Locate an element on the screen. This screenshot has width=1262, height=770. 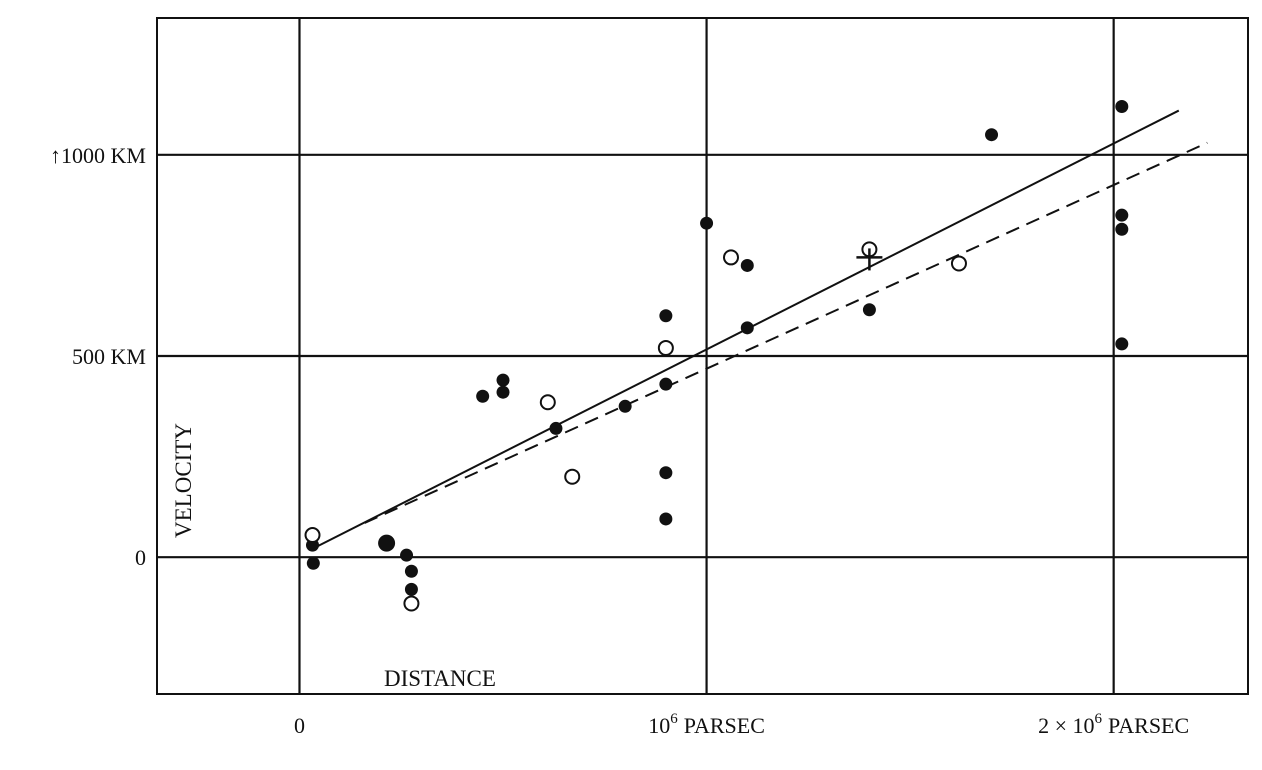
y-tick-label: 500 KM is located at coordinates (109, 356).